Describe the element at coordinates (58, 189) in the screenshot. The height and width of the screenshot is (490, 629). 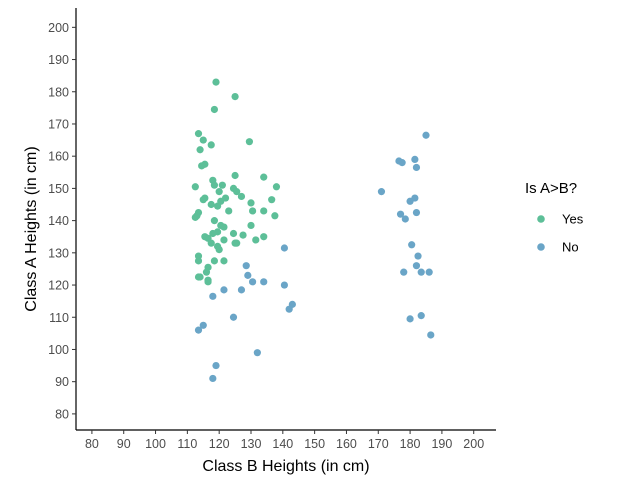
I see `y-tick-label: 150` at that location.